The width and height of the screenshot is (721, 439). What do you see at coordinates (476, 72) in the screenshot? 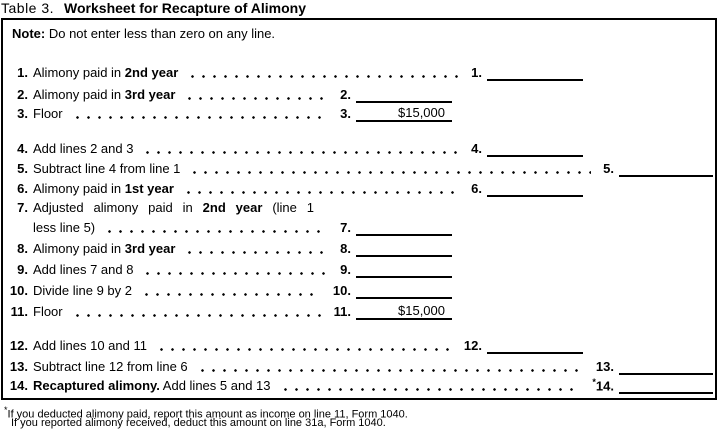
I see `entry-number: 1.` at bounding box center [476, 72].